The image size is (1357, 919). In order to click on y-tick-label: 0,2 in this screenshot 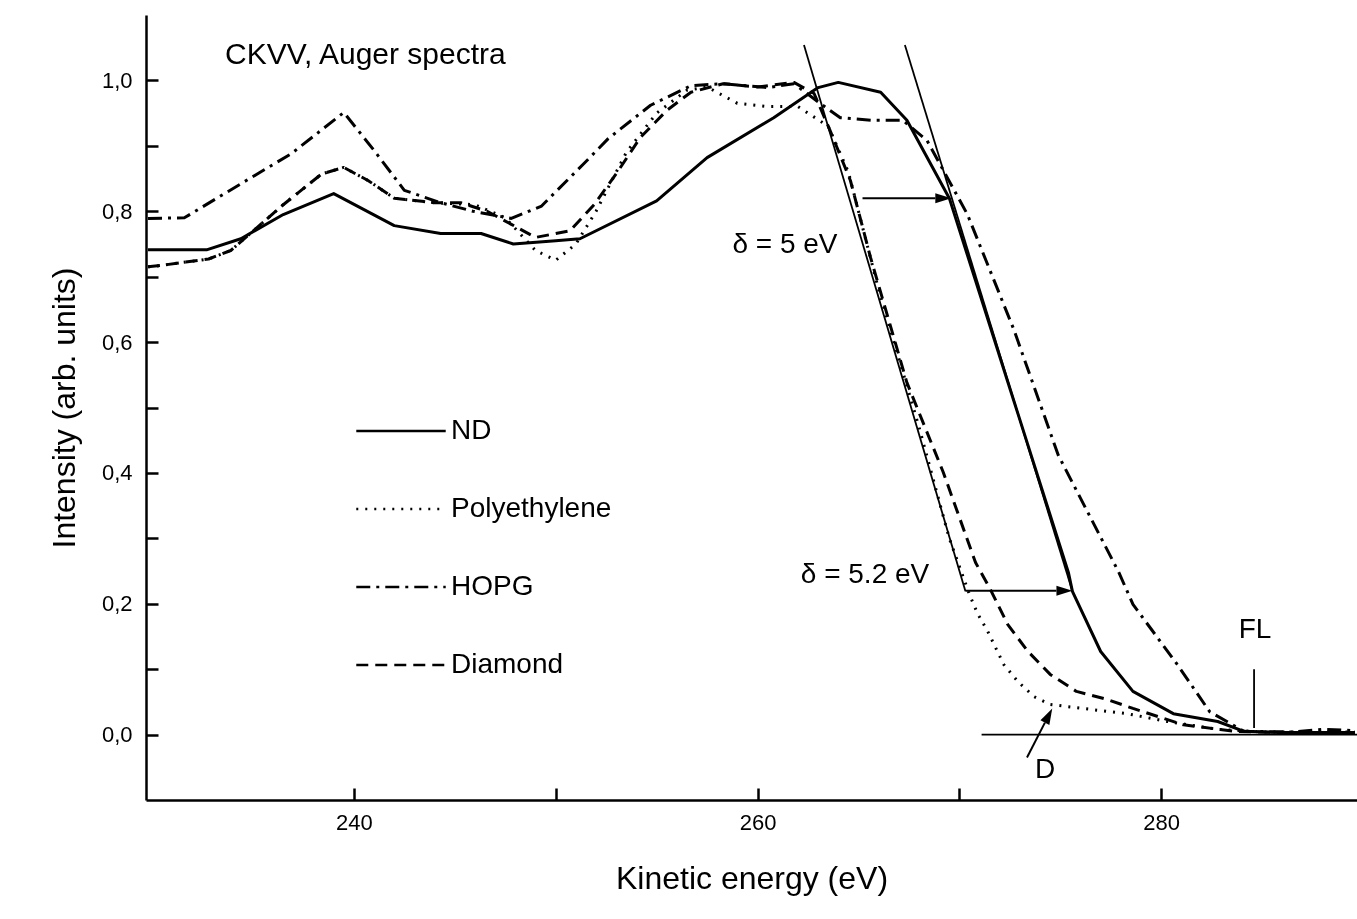, I will do `click(117, 604)`.